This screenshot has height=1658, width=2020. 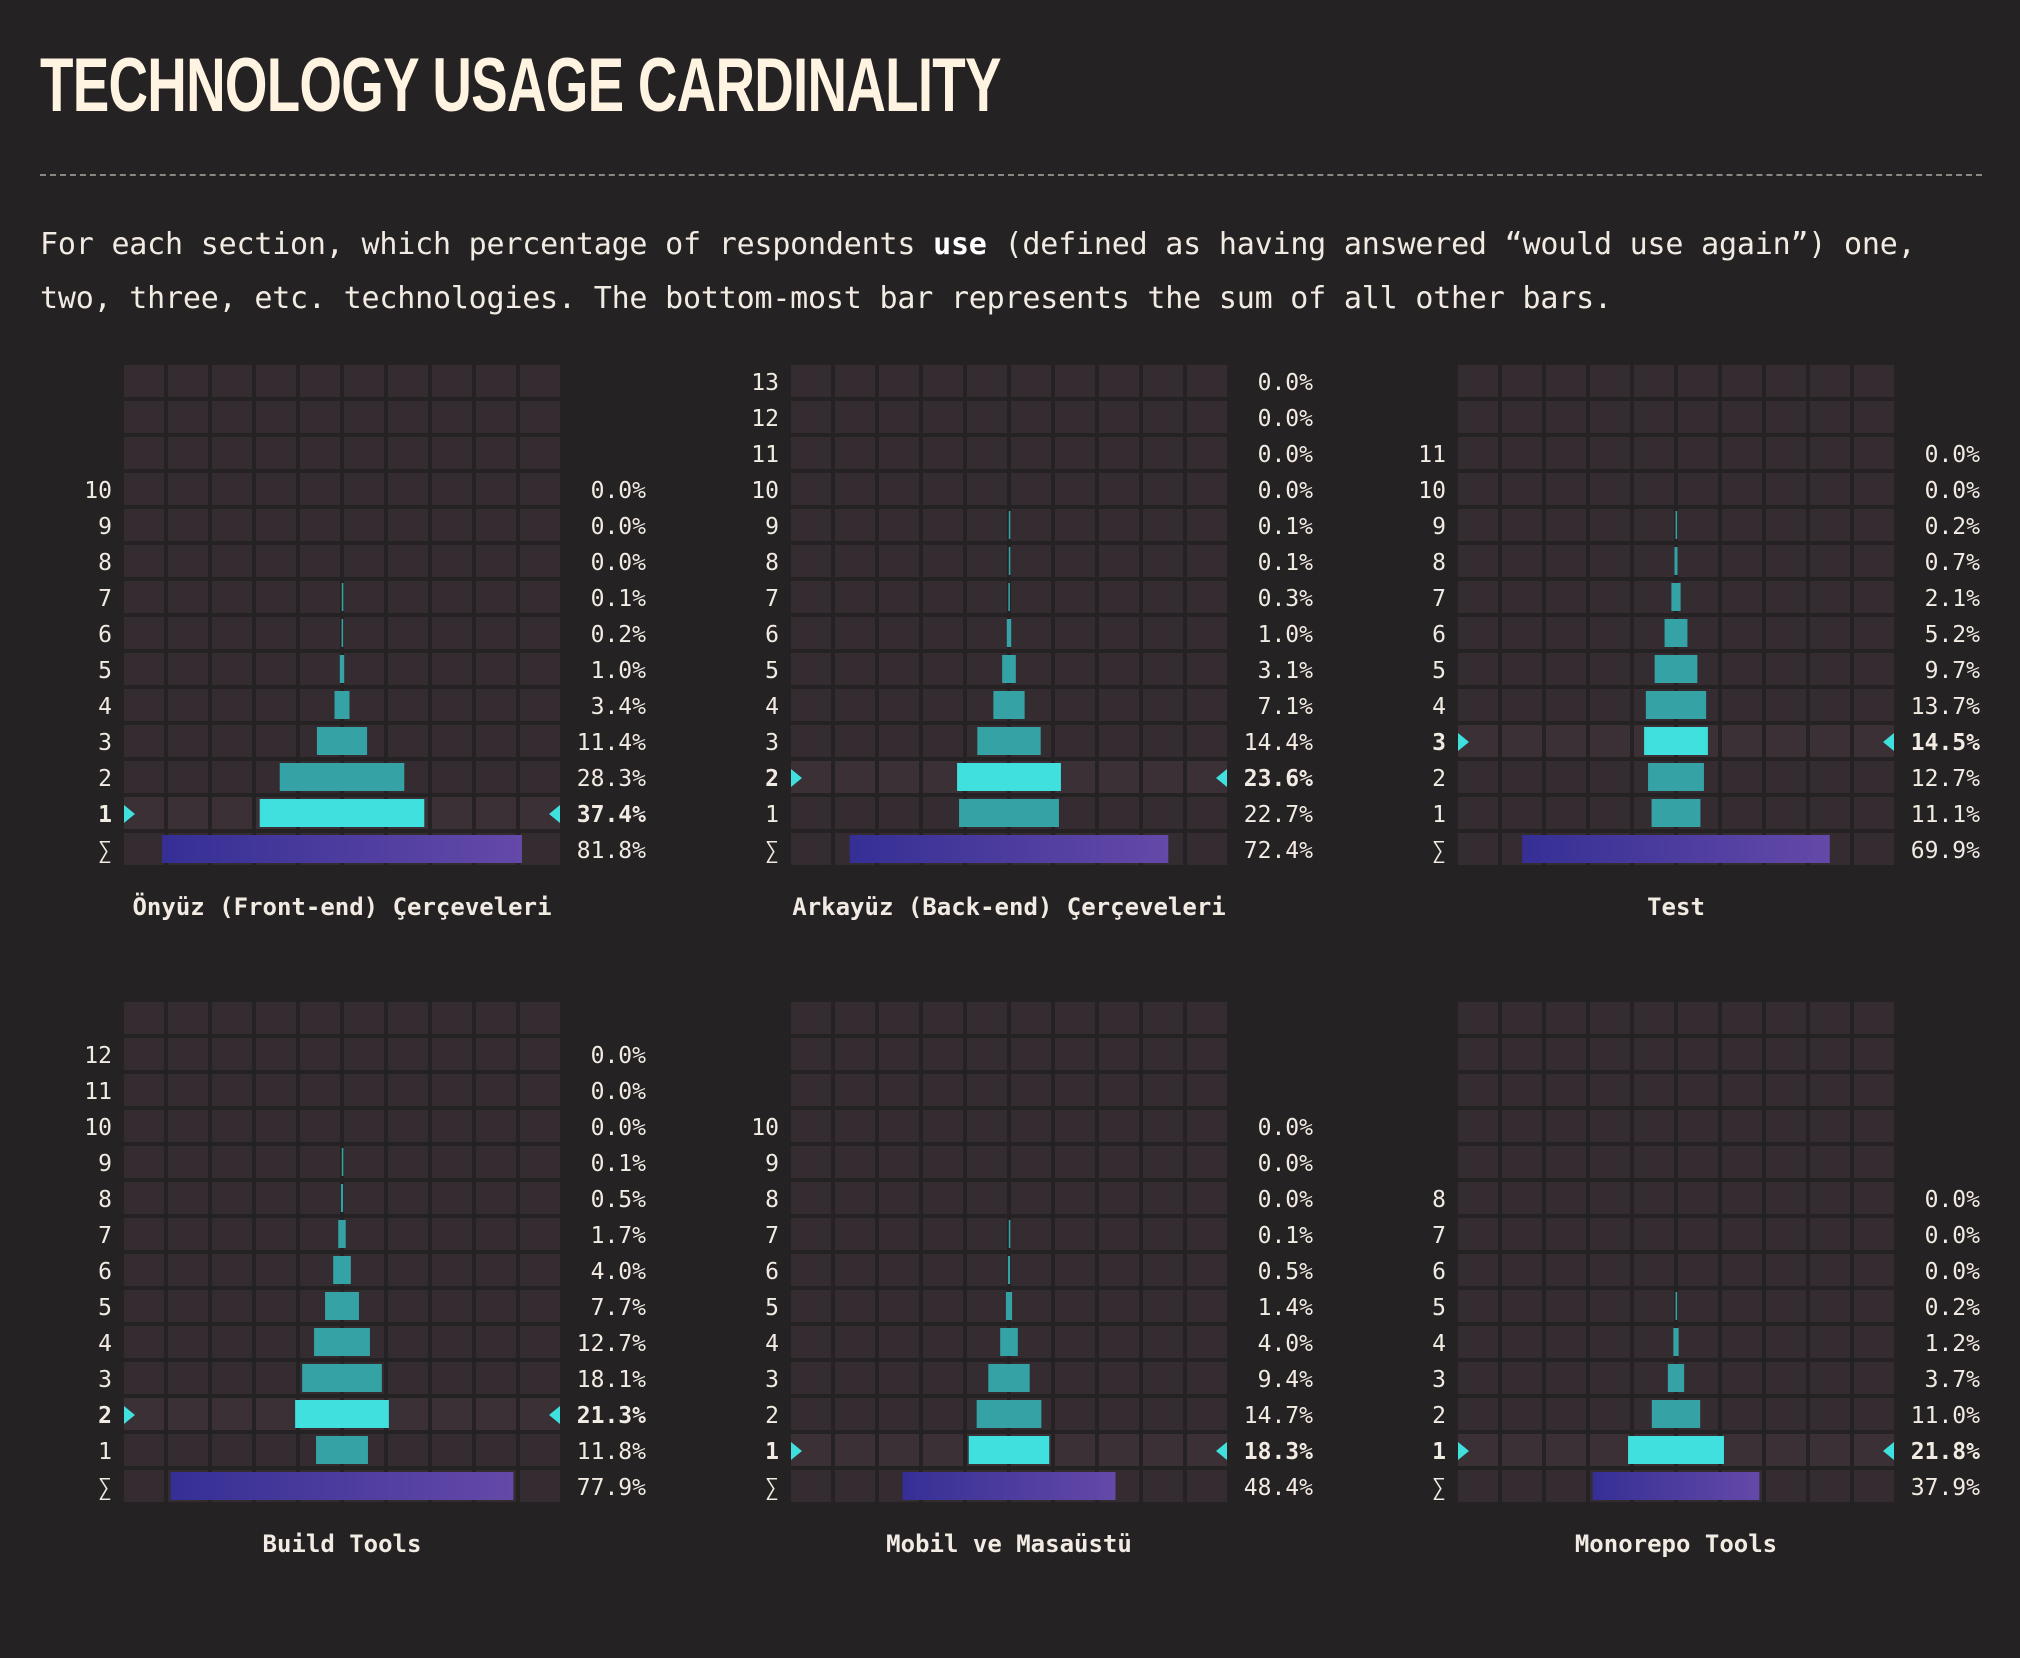 What do you see at coordinates (772, 707) in the screenshot?
I see `row-label: 4` at bounding box center [772, 707].